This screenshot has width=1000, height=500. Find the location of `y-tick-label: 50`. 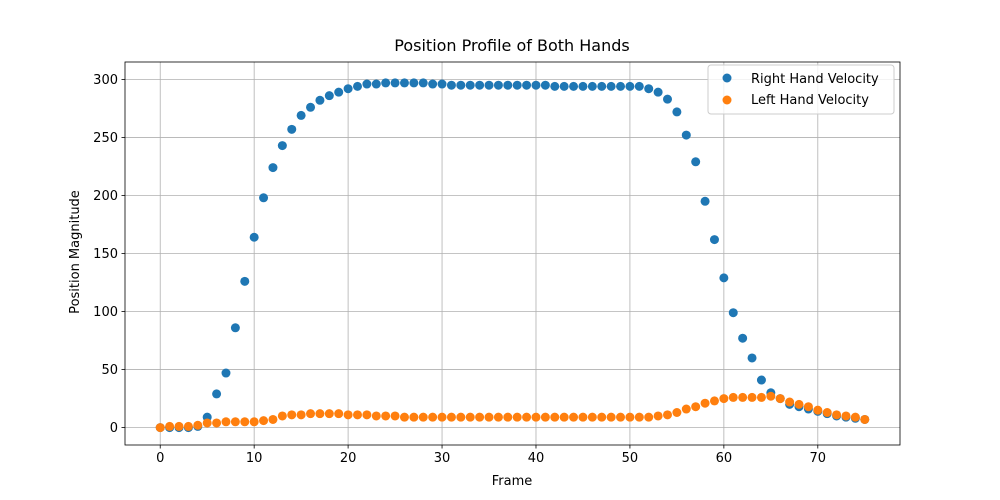

y-tick-label: 50 is located at coordinates (109, 370).